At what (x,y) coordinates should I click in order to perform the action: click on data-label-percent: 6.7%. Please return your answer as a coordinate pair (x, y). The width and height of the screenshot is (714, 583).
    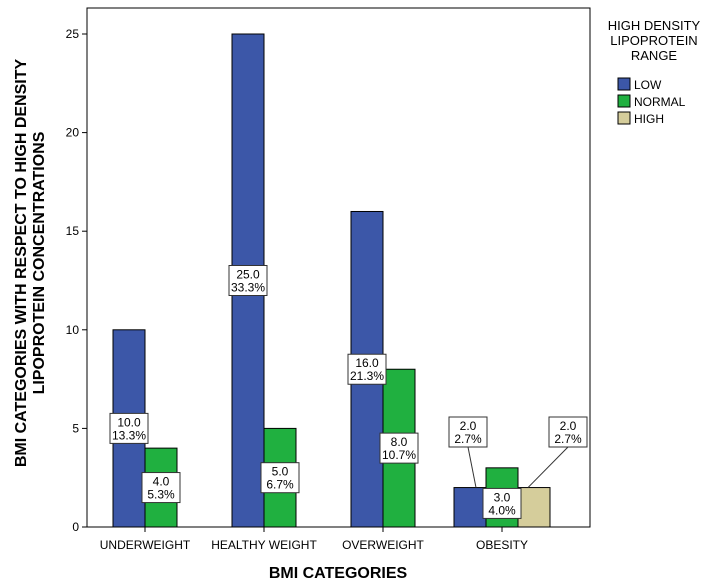
    Looking at the image, I should click on (280, 485).